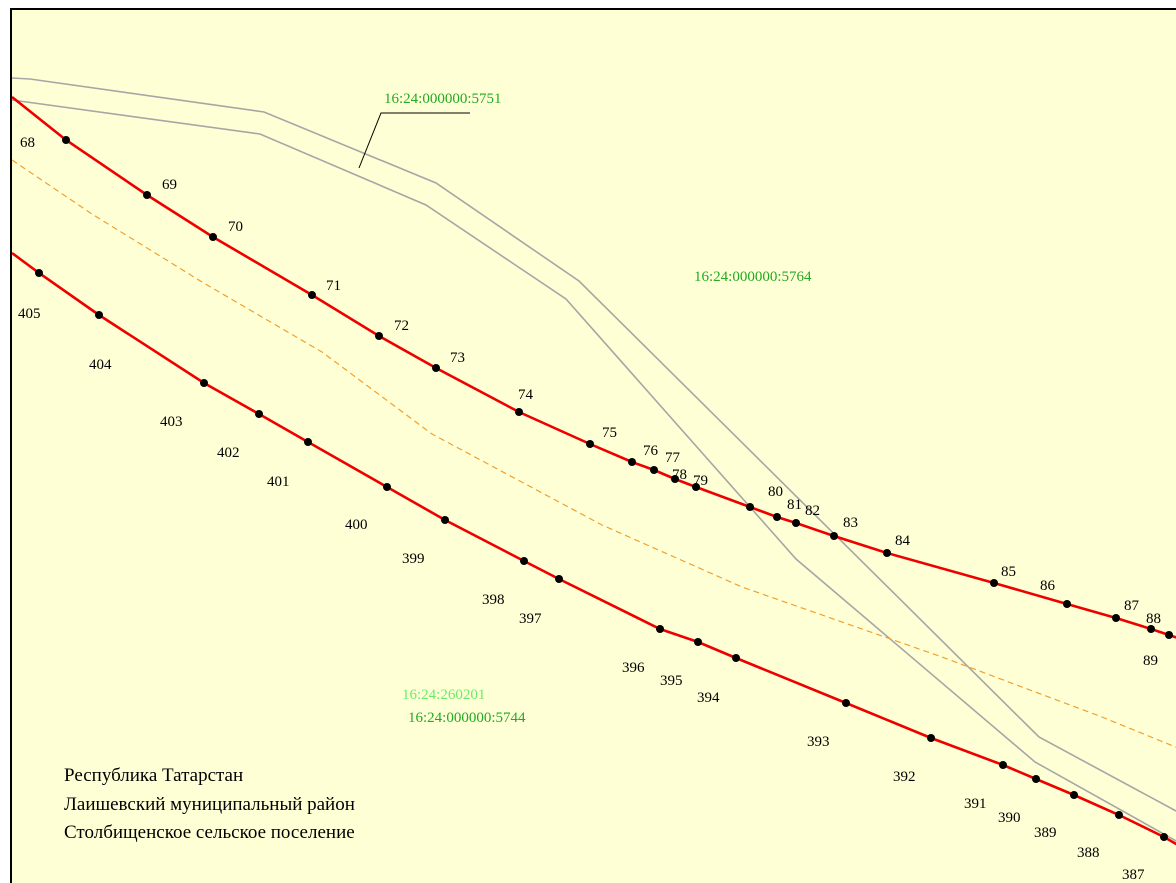 Image resolution: width=1176 pixels, height=883 pixels. Describe the element at coordinates (1045, 833) in the screenshot. I see `lower-point-label-389: 389` at that location.